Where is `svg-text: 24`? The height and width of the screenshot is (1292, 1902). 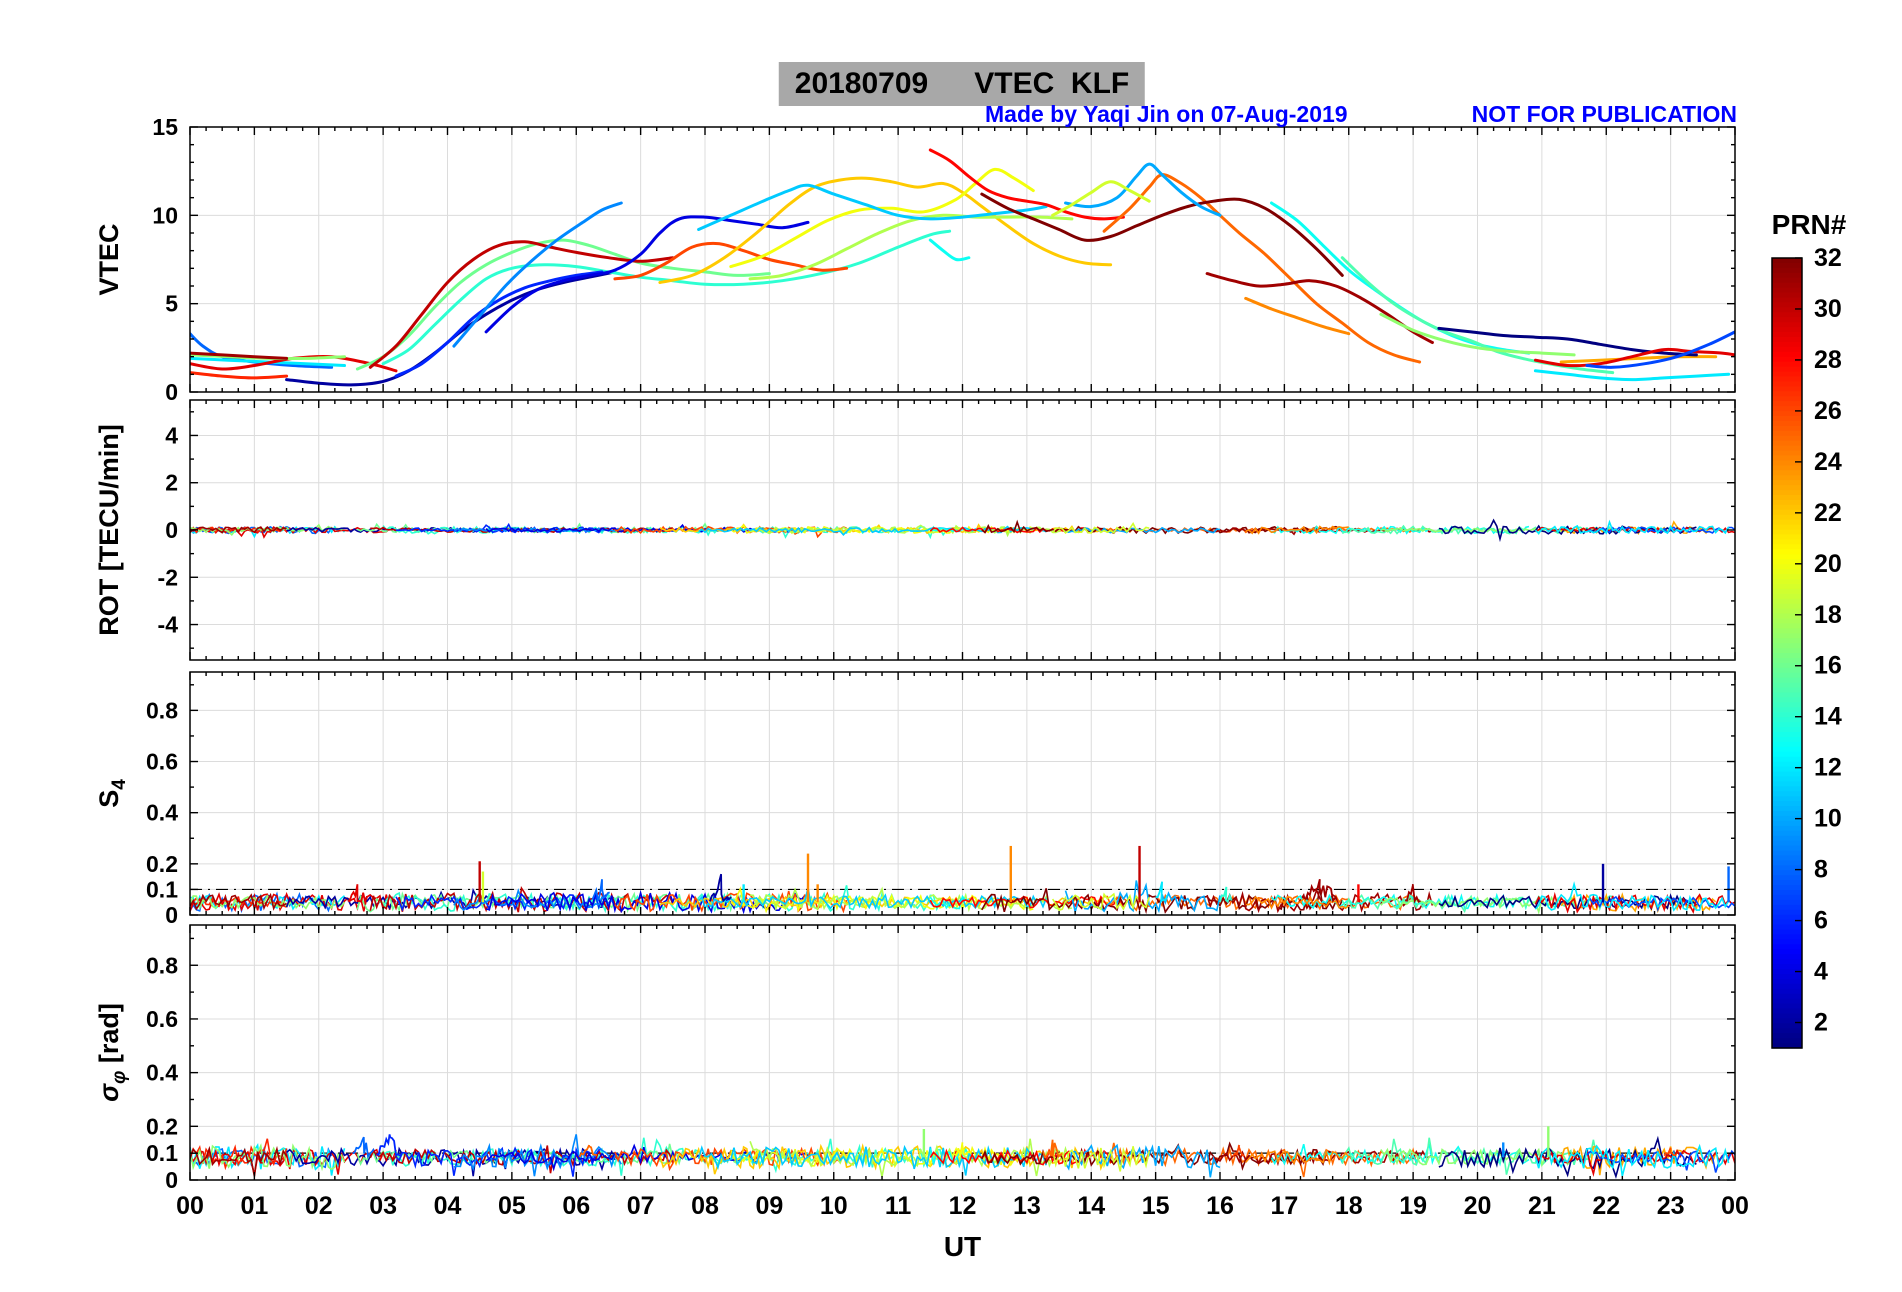 svg-text: 24 is located at coordinates (1828, 462).